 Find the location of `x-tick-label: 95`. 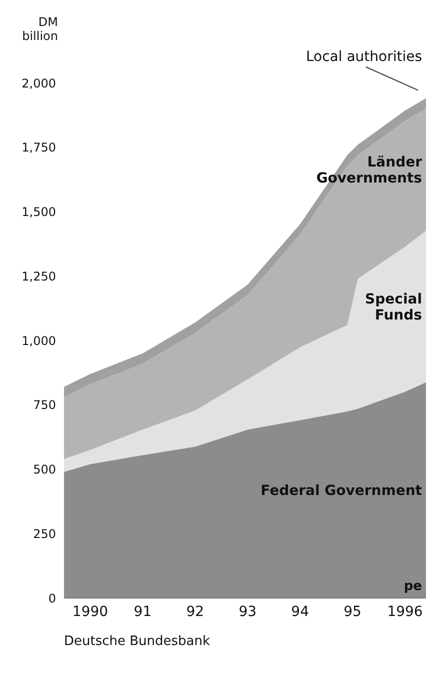

x-tick-label: 95 is located at coordinates (353, 612).